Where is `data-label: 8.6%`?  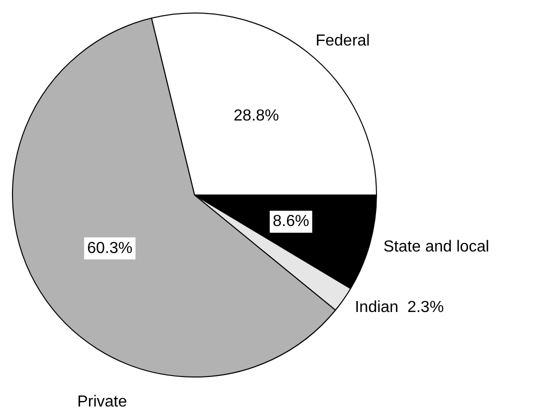
data-label: 8.6% is located at coordinates (291, 221).